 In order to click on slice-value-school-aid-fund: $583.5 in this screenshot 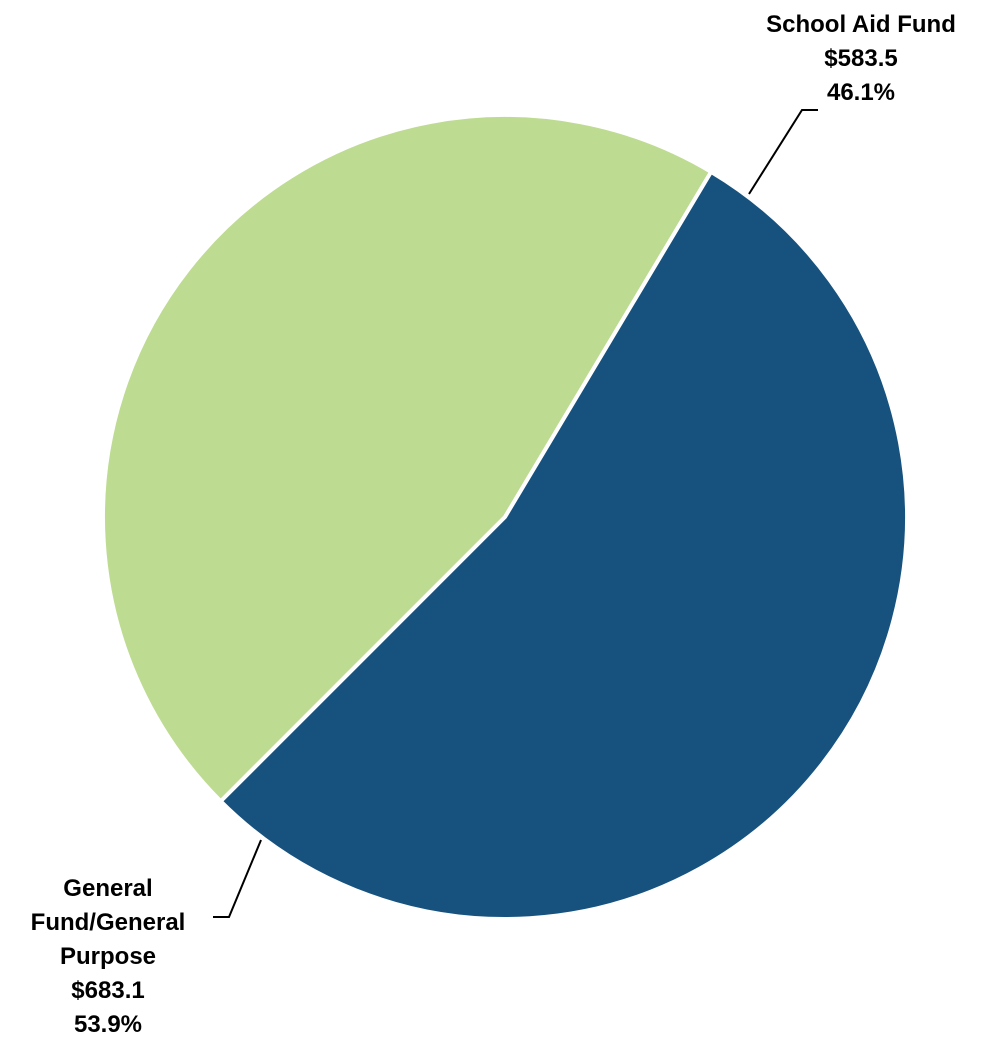, I will do `click(860, 58)`.